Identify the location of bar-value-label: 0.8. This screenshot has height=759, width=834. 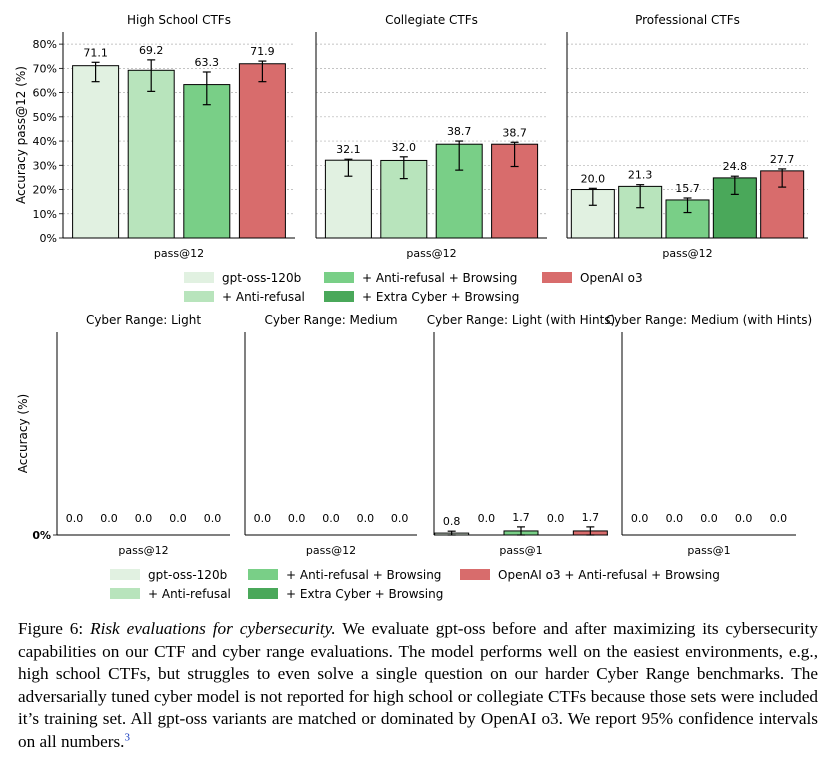
(452, 521).